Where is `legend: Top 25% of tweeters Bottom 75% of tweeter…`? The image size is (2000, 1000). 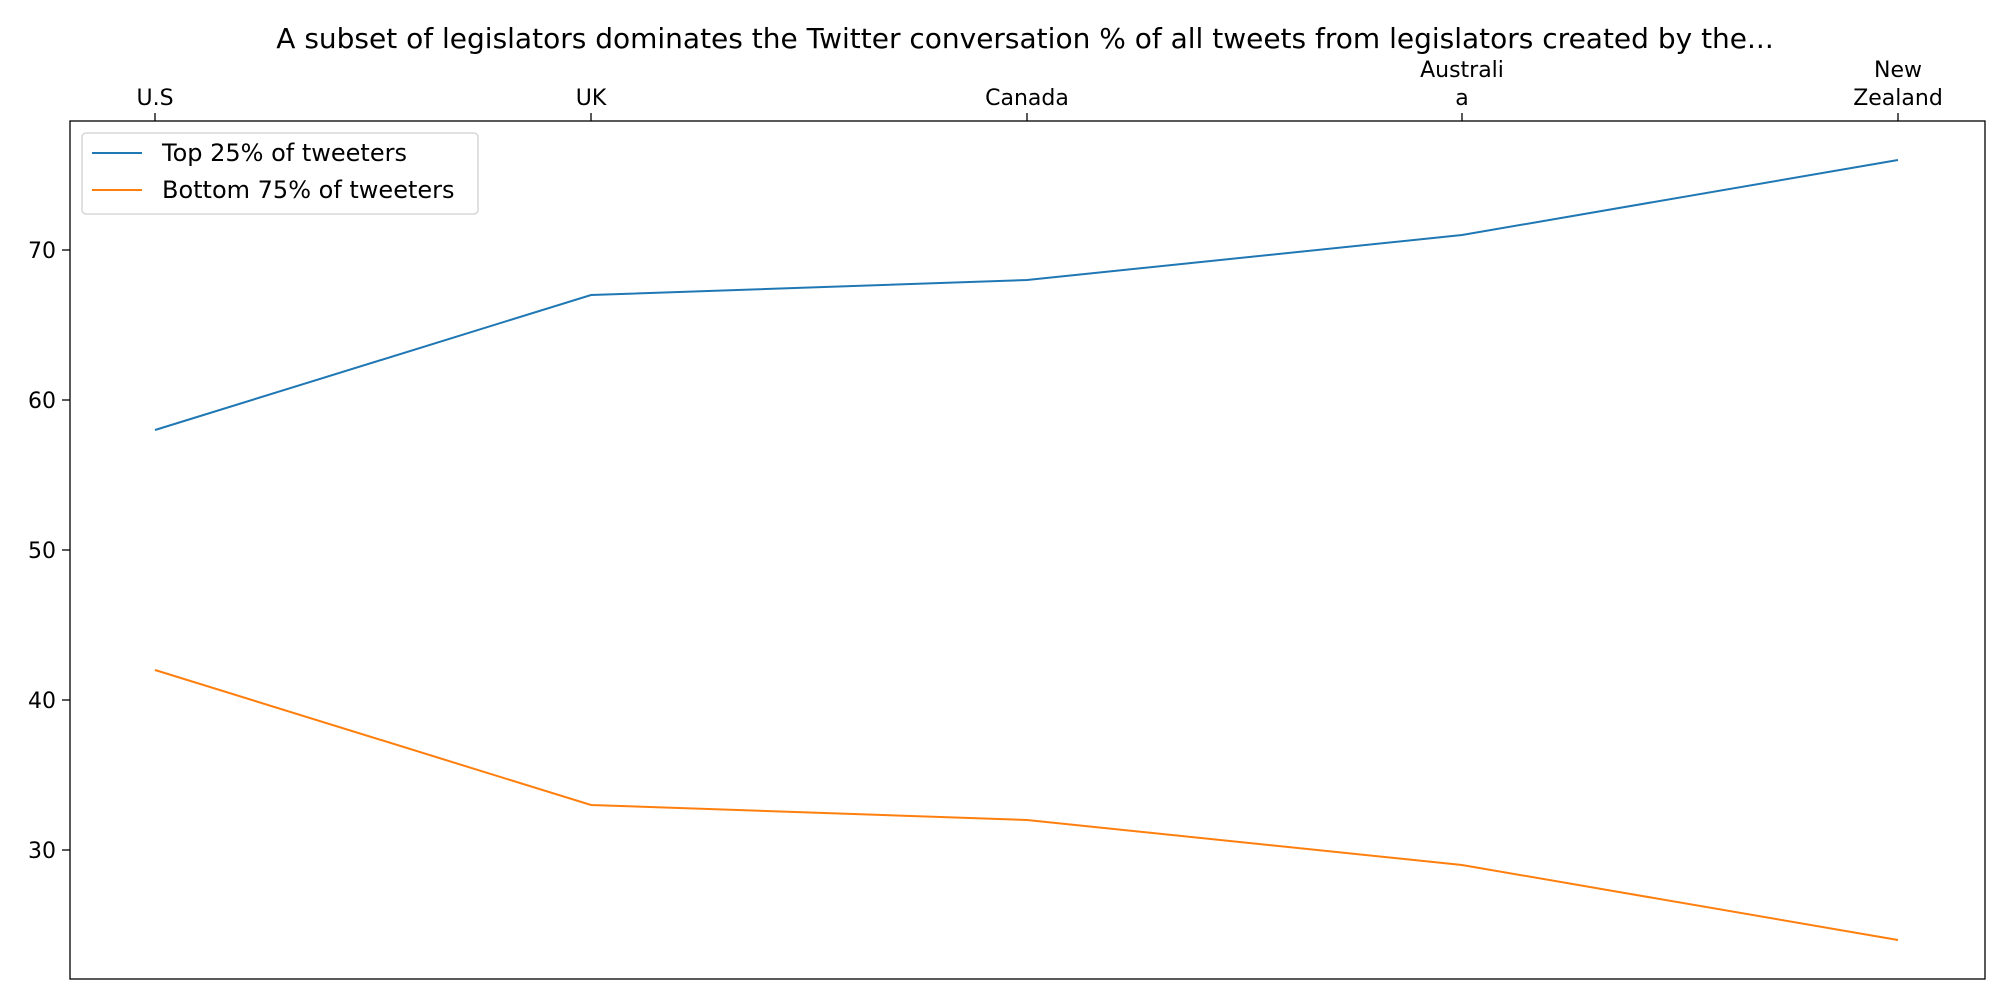 legend: Top 25% of tweeters Bottom 75% of tweeter… is located at coordinates (280, 173).